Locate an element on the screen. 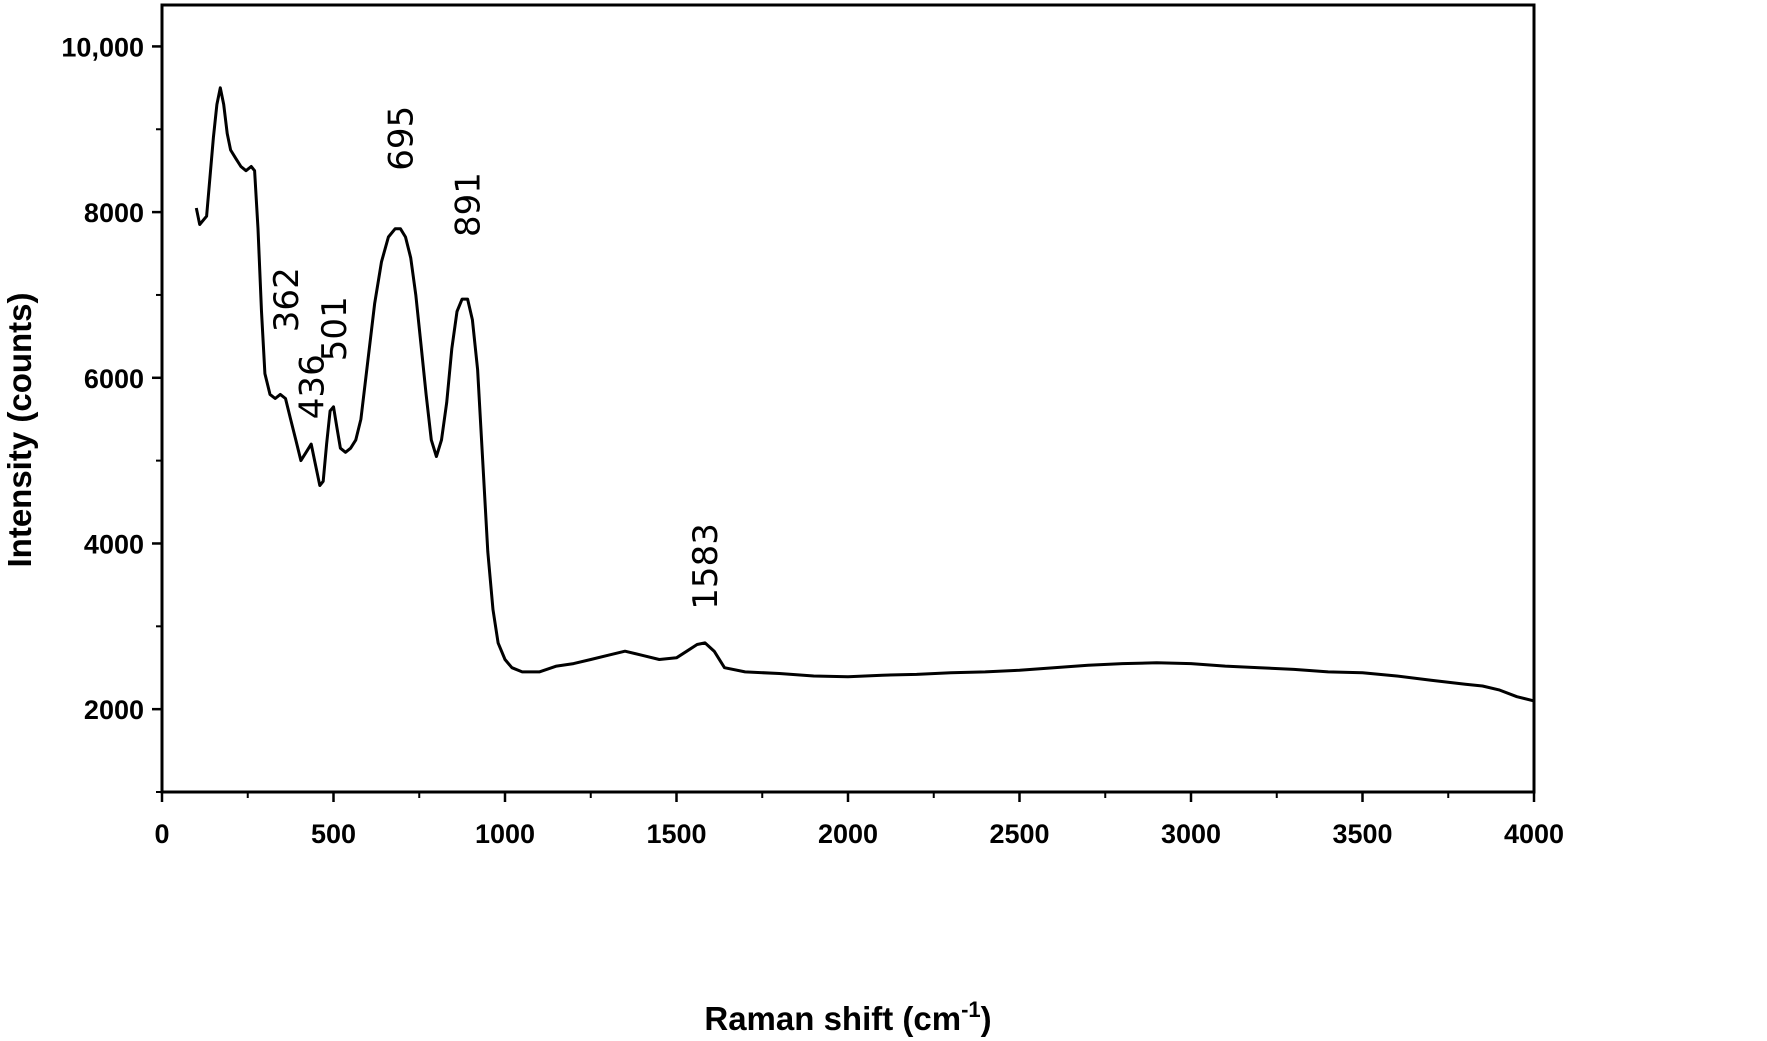 Image resolution: width=1767 pixels, height=1041 pixels. x-tick-label: 0 is located at coordinates (161, 834).